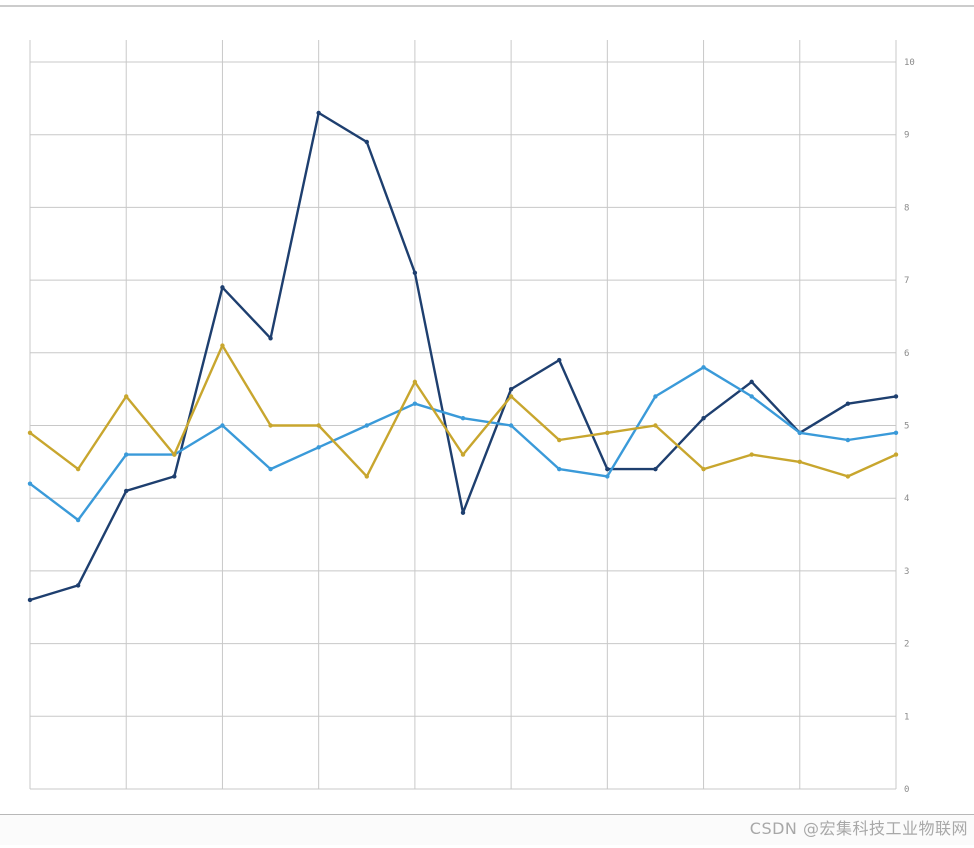 This screenshot has width=974, height=848. I want to click on footer-strip: CSDN @宏集科技工业物联网, so click(487, 829).